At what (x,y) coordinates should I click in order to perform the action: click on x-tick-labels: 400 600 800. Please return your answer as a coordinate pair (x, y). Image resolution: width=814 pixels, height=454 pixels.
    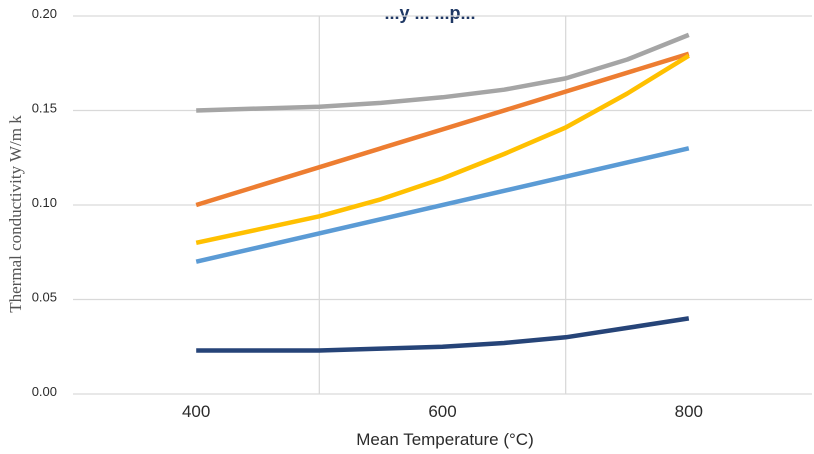
    Looking at the image, I should click on (442, 411).